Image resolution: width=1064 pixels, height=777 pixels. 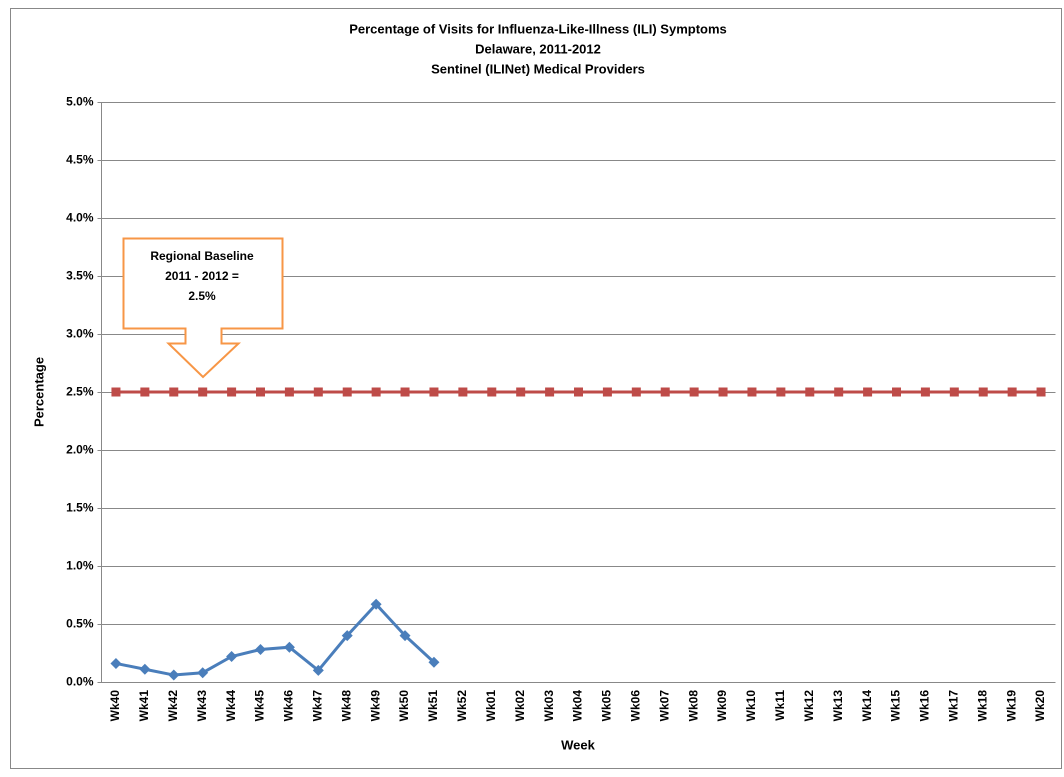 What do you see at coordinates (462, 706) in the screenshot?
I see `x-tick-label: Wk52` at bounding box center [462, 706].